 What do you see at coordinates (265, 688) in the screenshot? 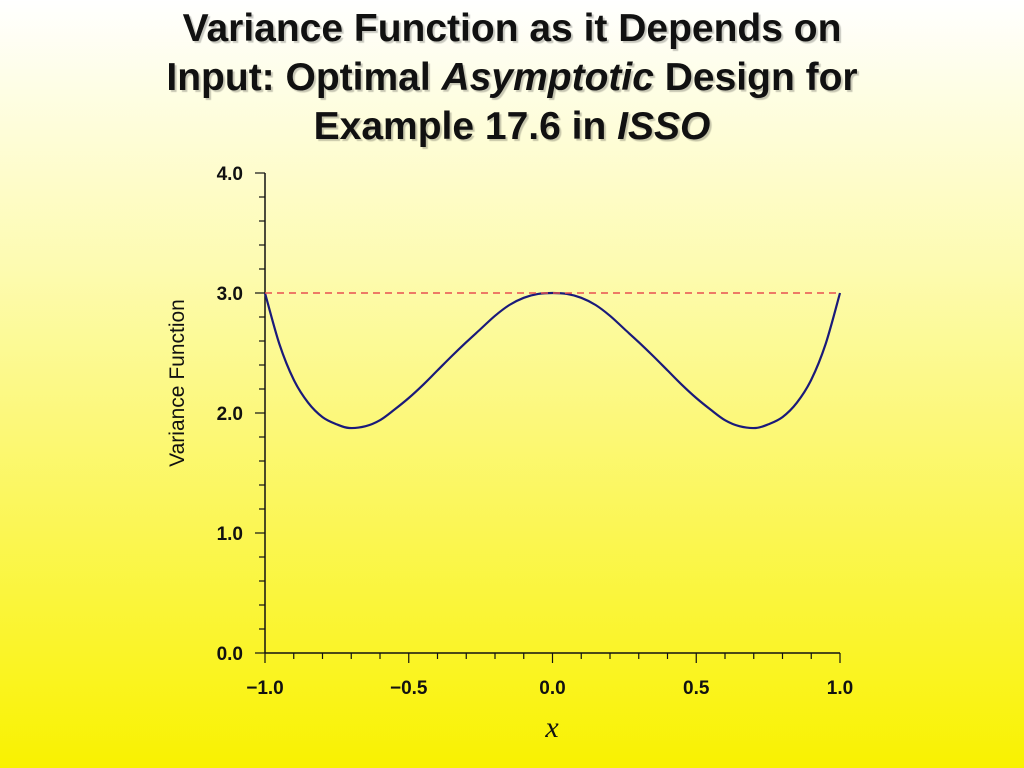
I see `x-tick-label: −1.0` at bounding box center [265, 688].